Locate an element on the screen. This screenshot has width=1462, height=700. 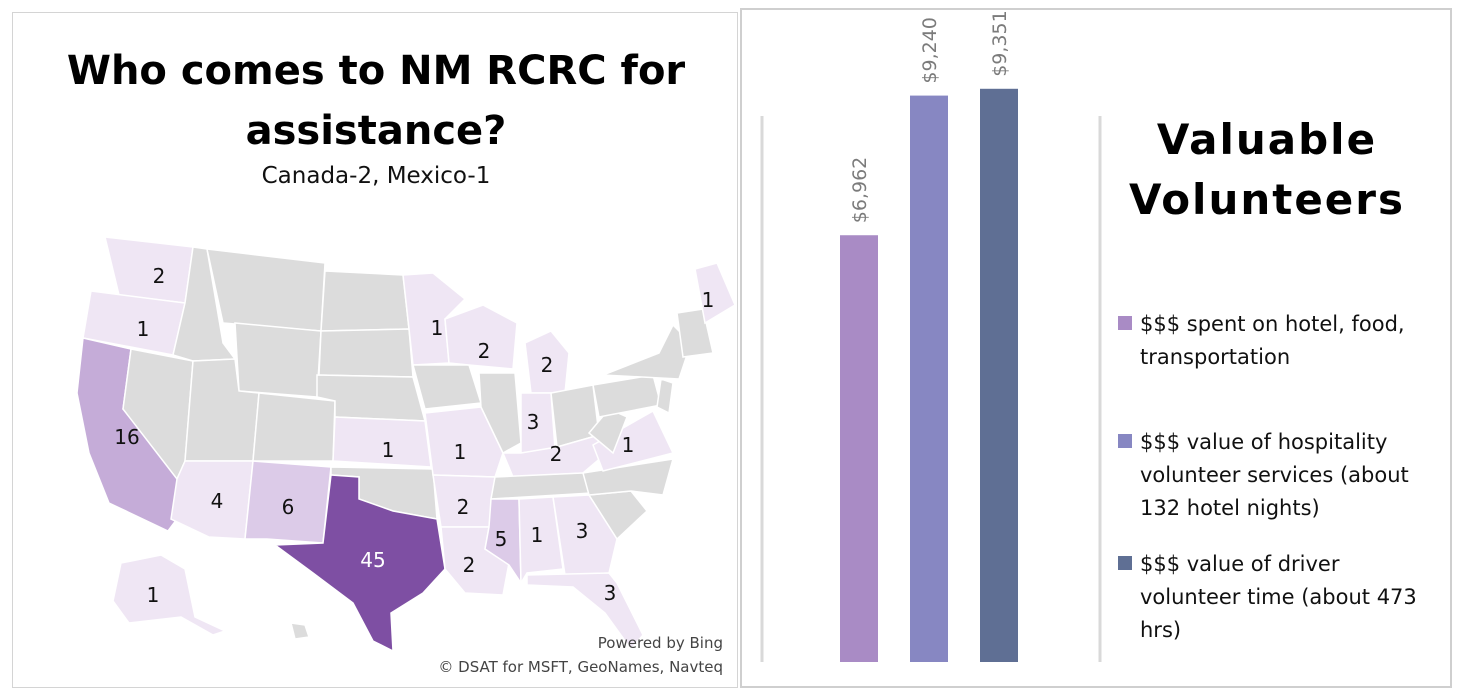
state-ks is located at coordinates (382, 442).